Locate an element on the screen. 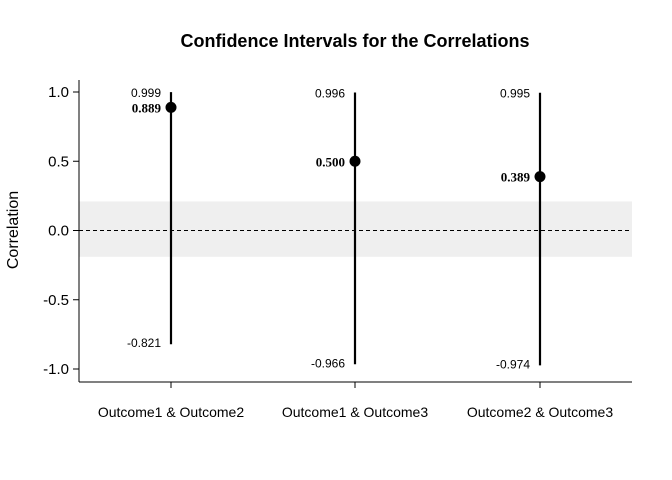 The width and height of the screenshot is (672, 480). upper-bound-label: 0.996 is located at coordinates (330, 94).